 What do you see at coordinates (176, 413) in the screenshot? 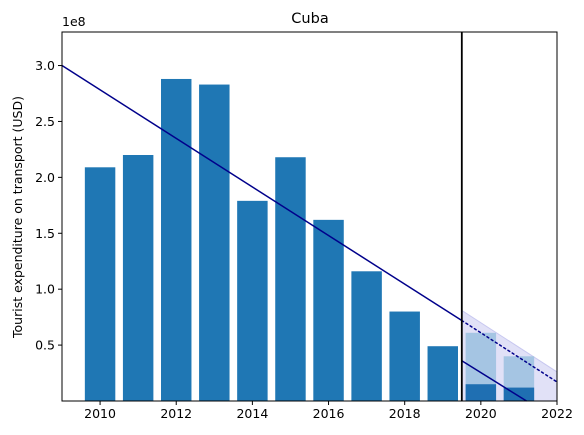
I see `x-tick-label-2012: 2012` at bounding box center [176, 413].